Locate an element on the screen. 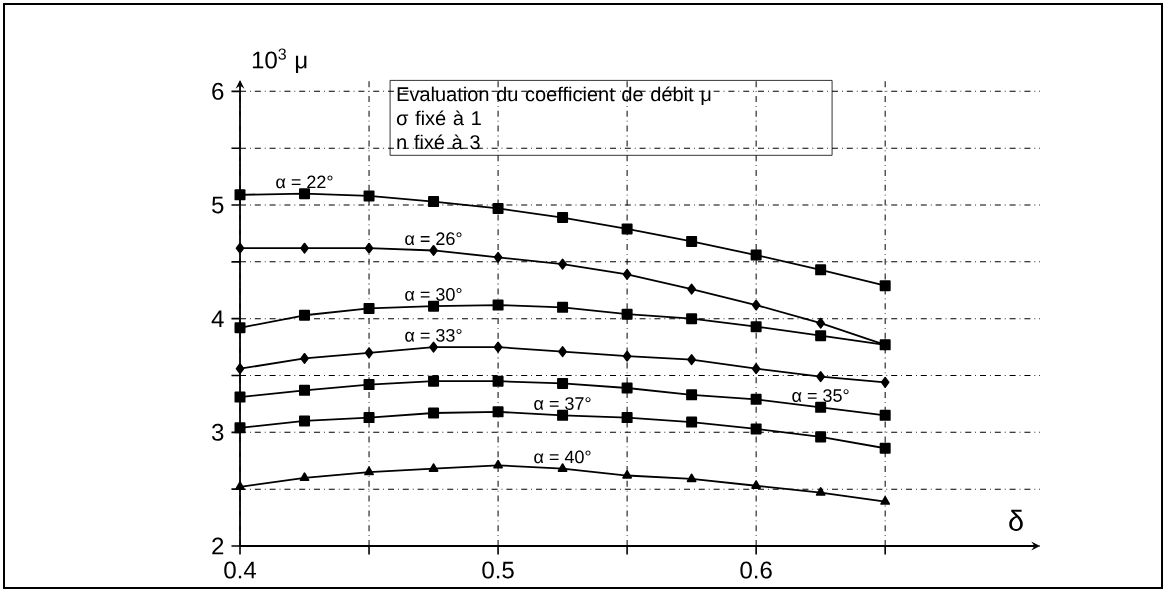  series-label: α = 37° is located at coordinates (562, 403).